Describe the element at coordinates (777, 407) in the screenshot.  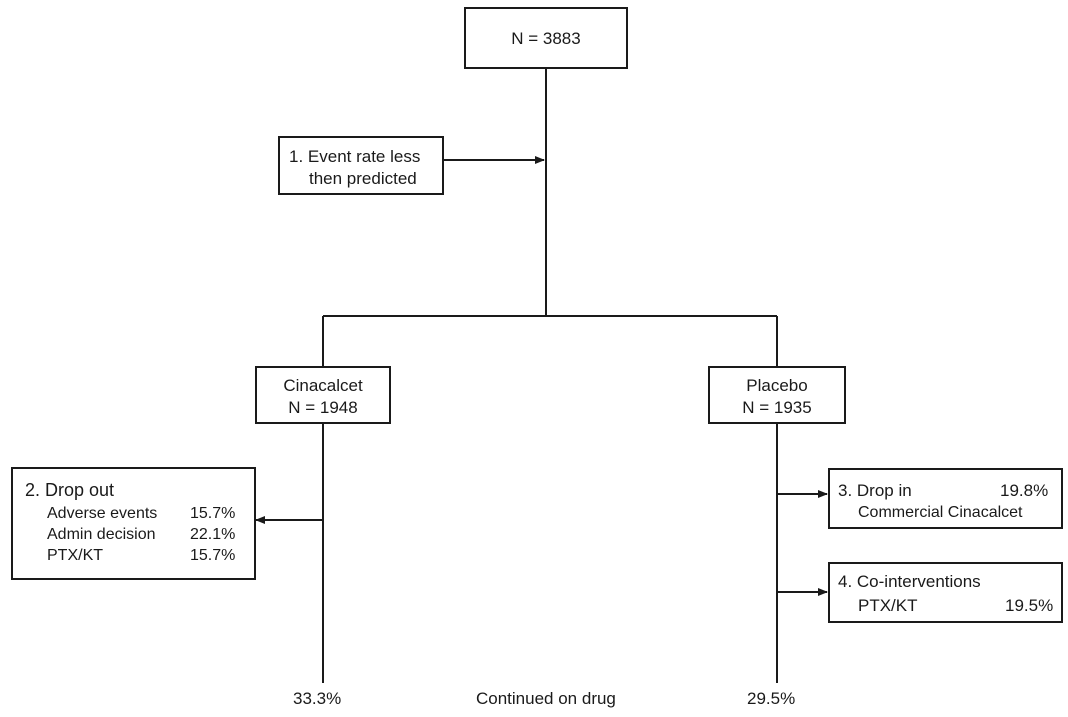
I see `placebo-n: N = 1935` at that location.